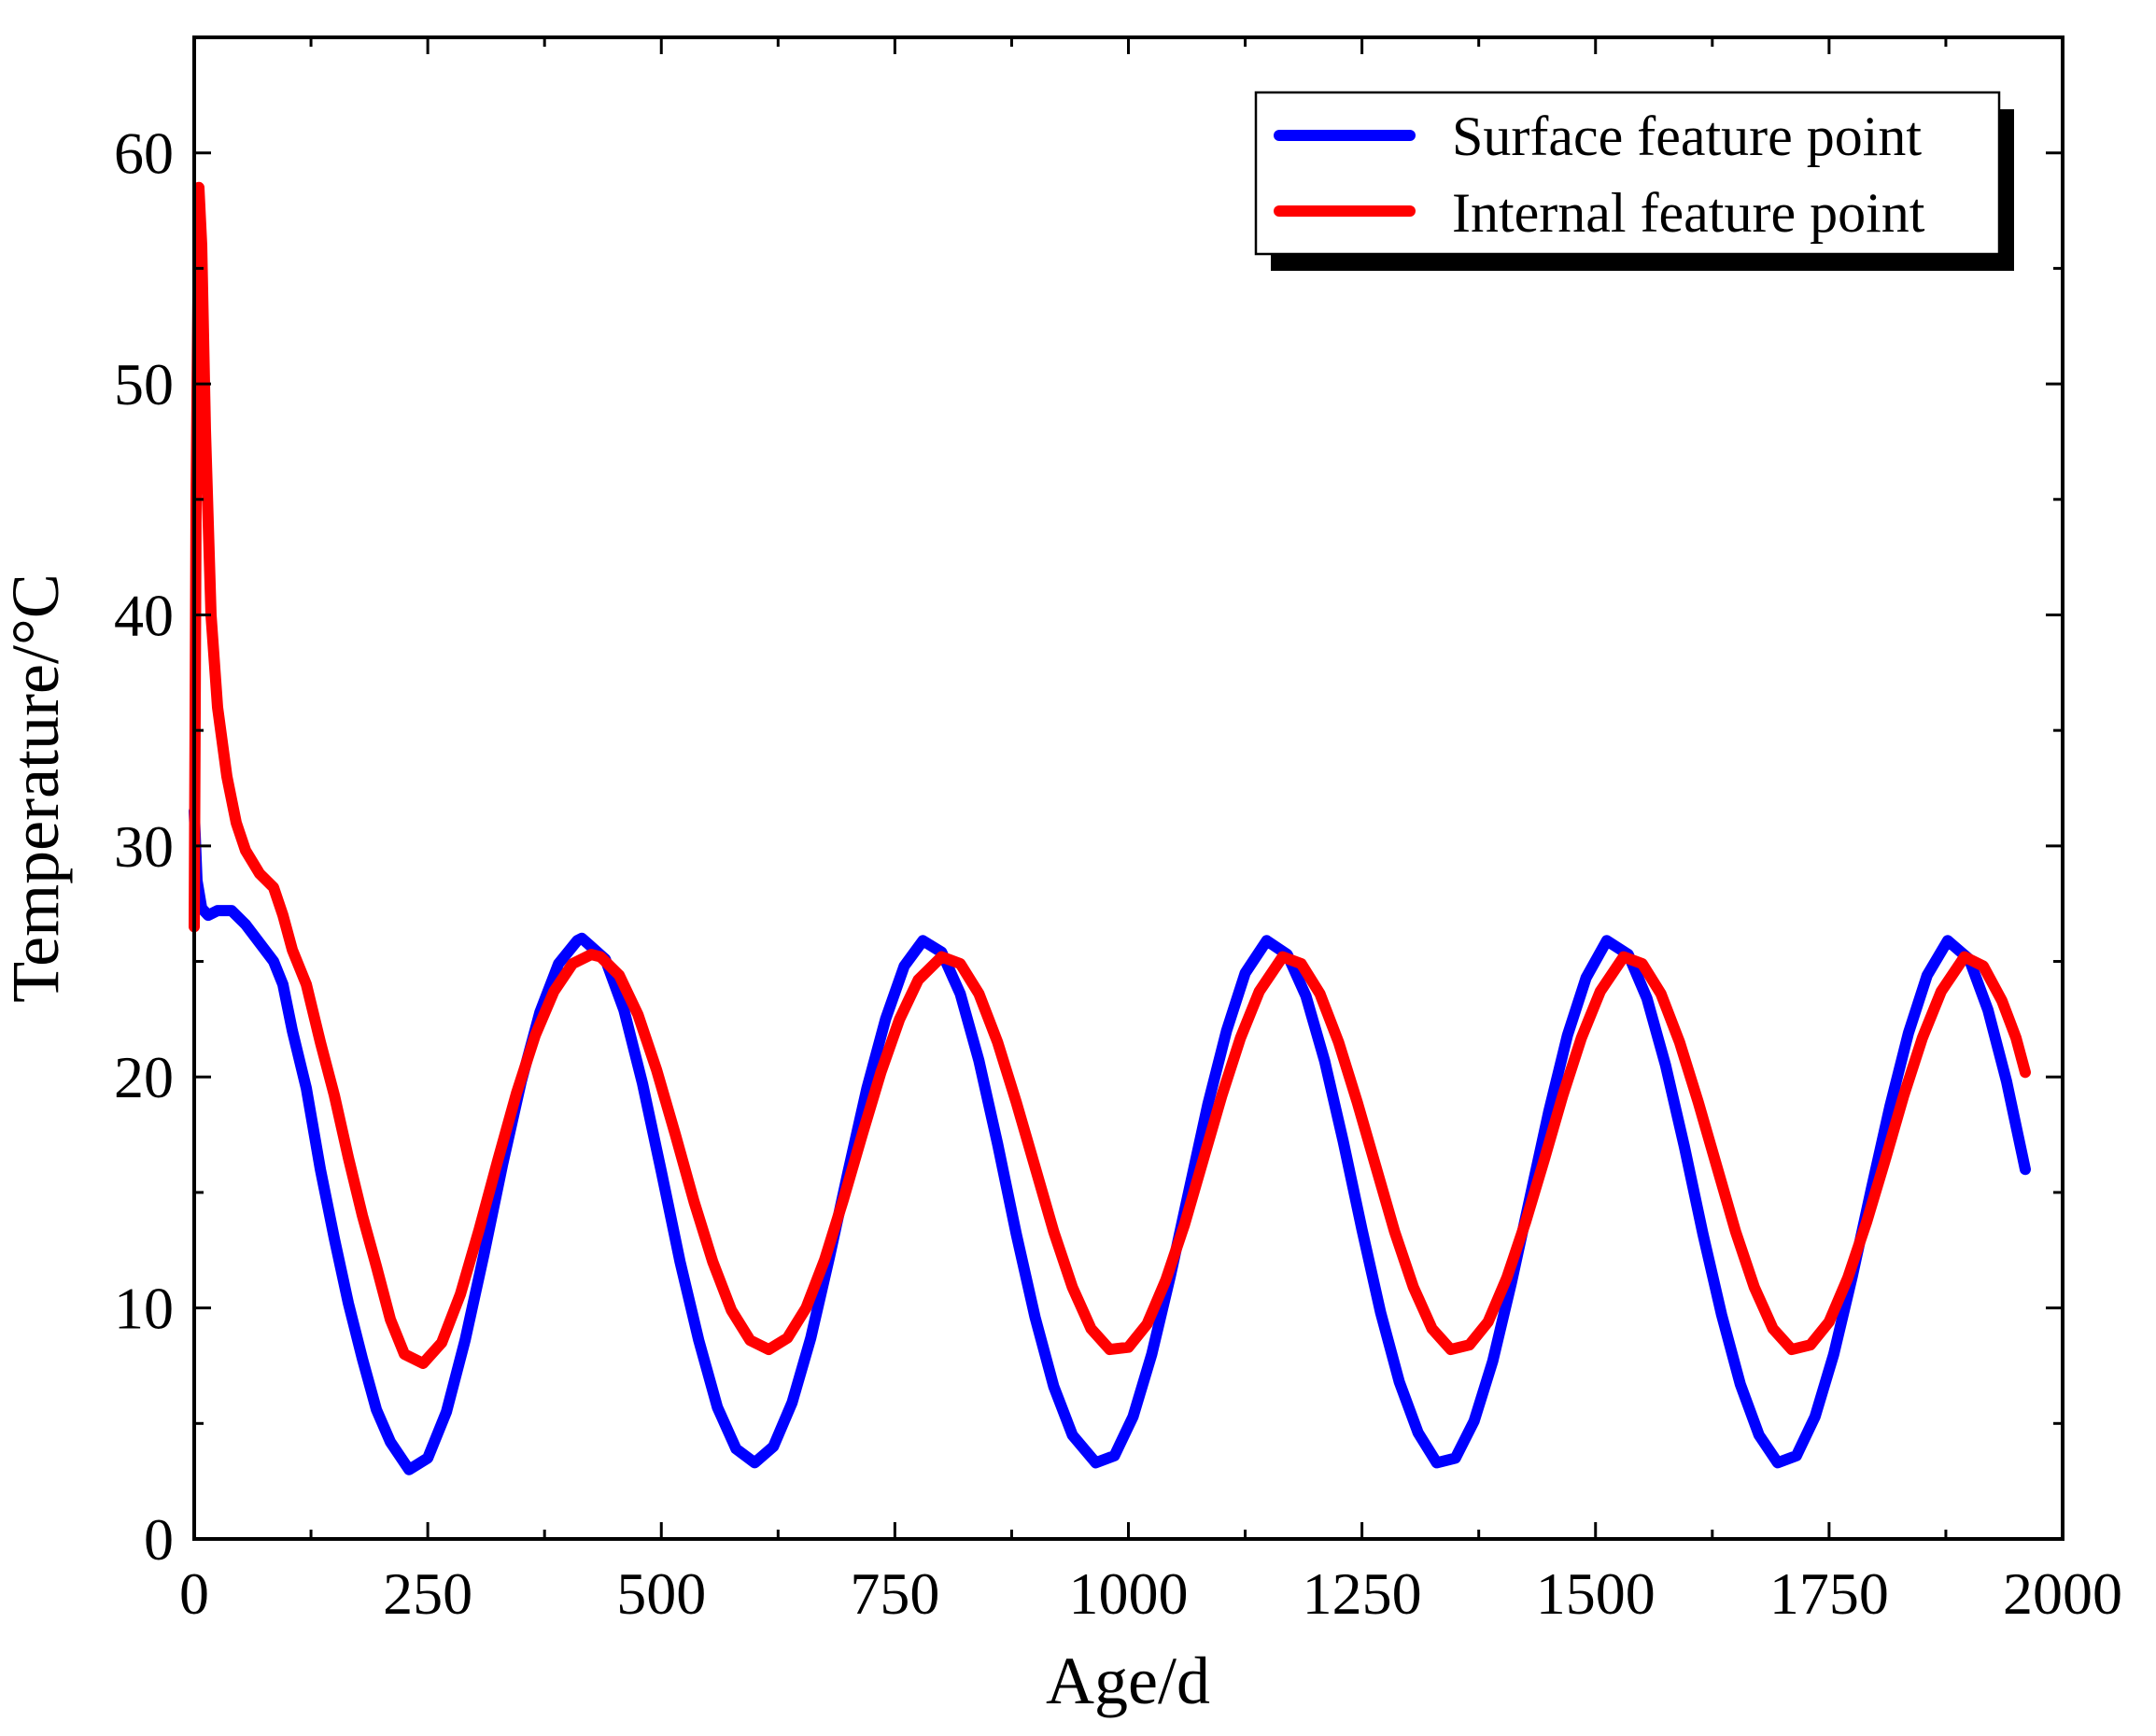 This screenshot has width=2156, height=1736. What do you see at coordinates (144, 1309) in the screenshot?
I see `y-tick-label: 10` at bounding box center [144, 1309].